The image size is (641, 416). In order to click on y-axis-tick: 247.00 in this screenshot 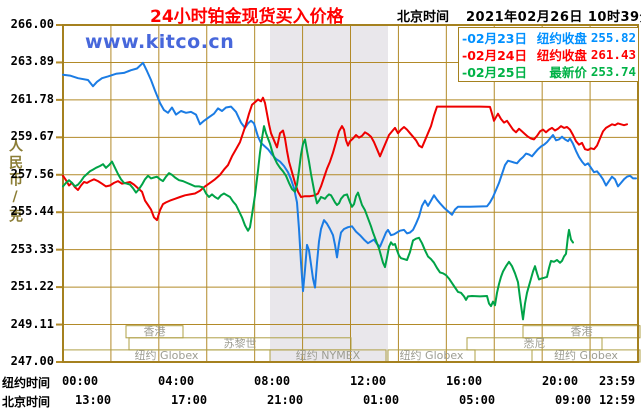, I will do `click(32, 361)`.